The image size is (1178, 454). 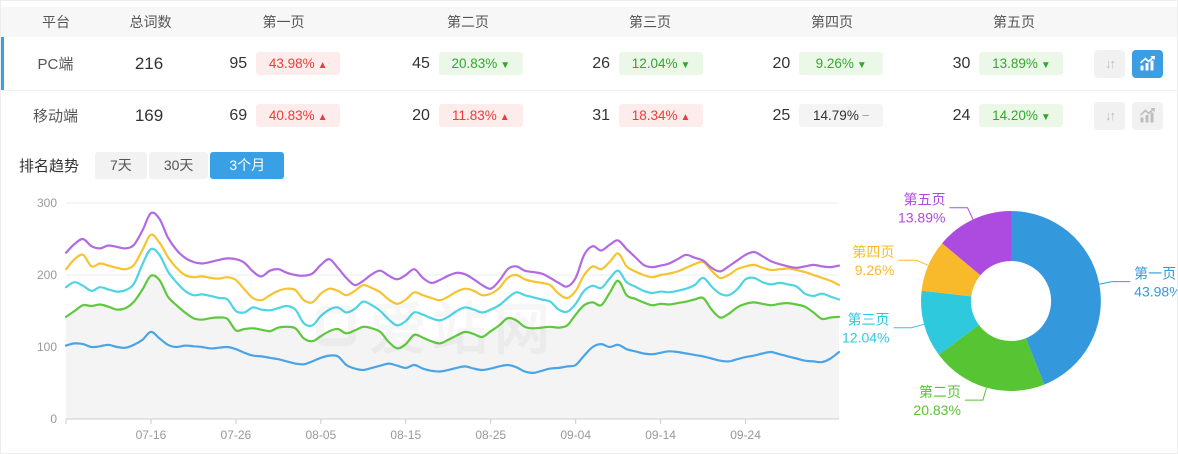 I want to click on tab-3-months: 3个月, so click(x=247, y=165).